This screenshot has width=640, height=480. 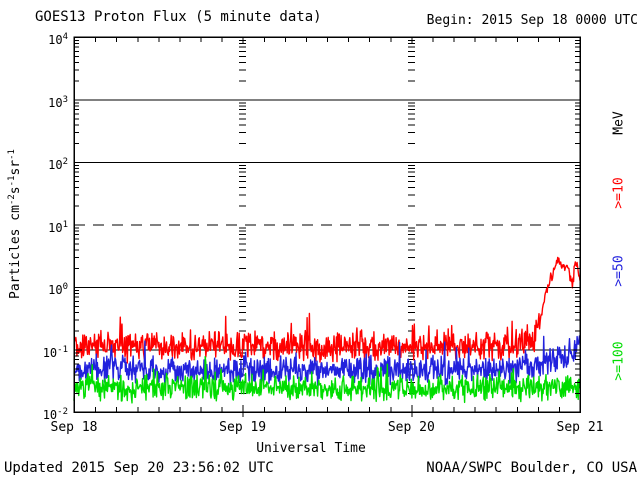 What do you see at coordinates (58, 289) in the screenshot?
I see `y-tick-label: 10⁰` at bounding box center [58, 289].